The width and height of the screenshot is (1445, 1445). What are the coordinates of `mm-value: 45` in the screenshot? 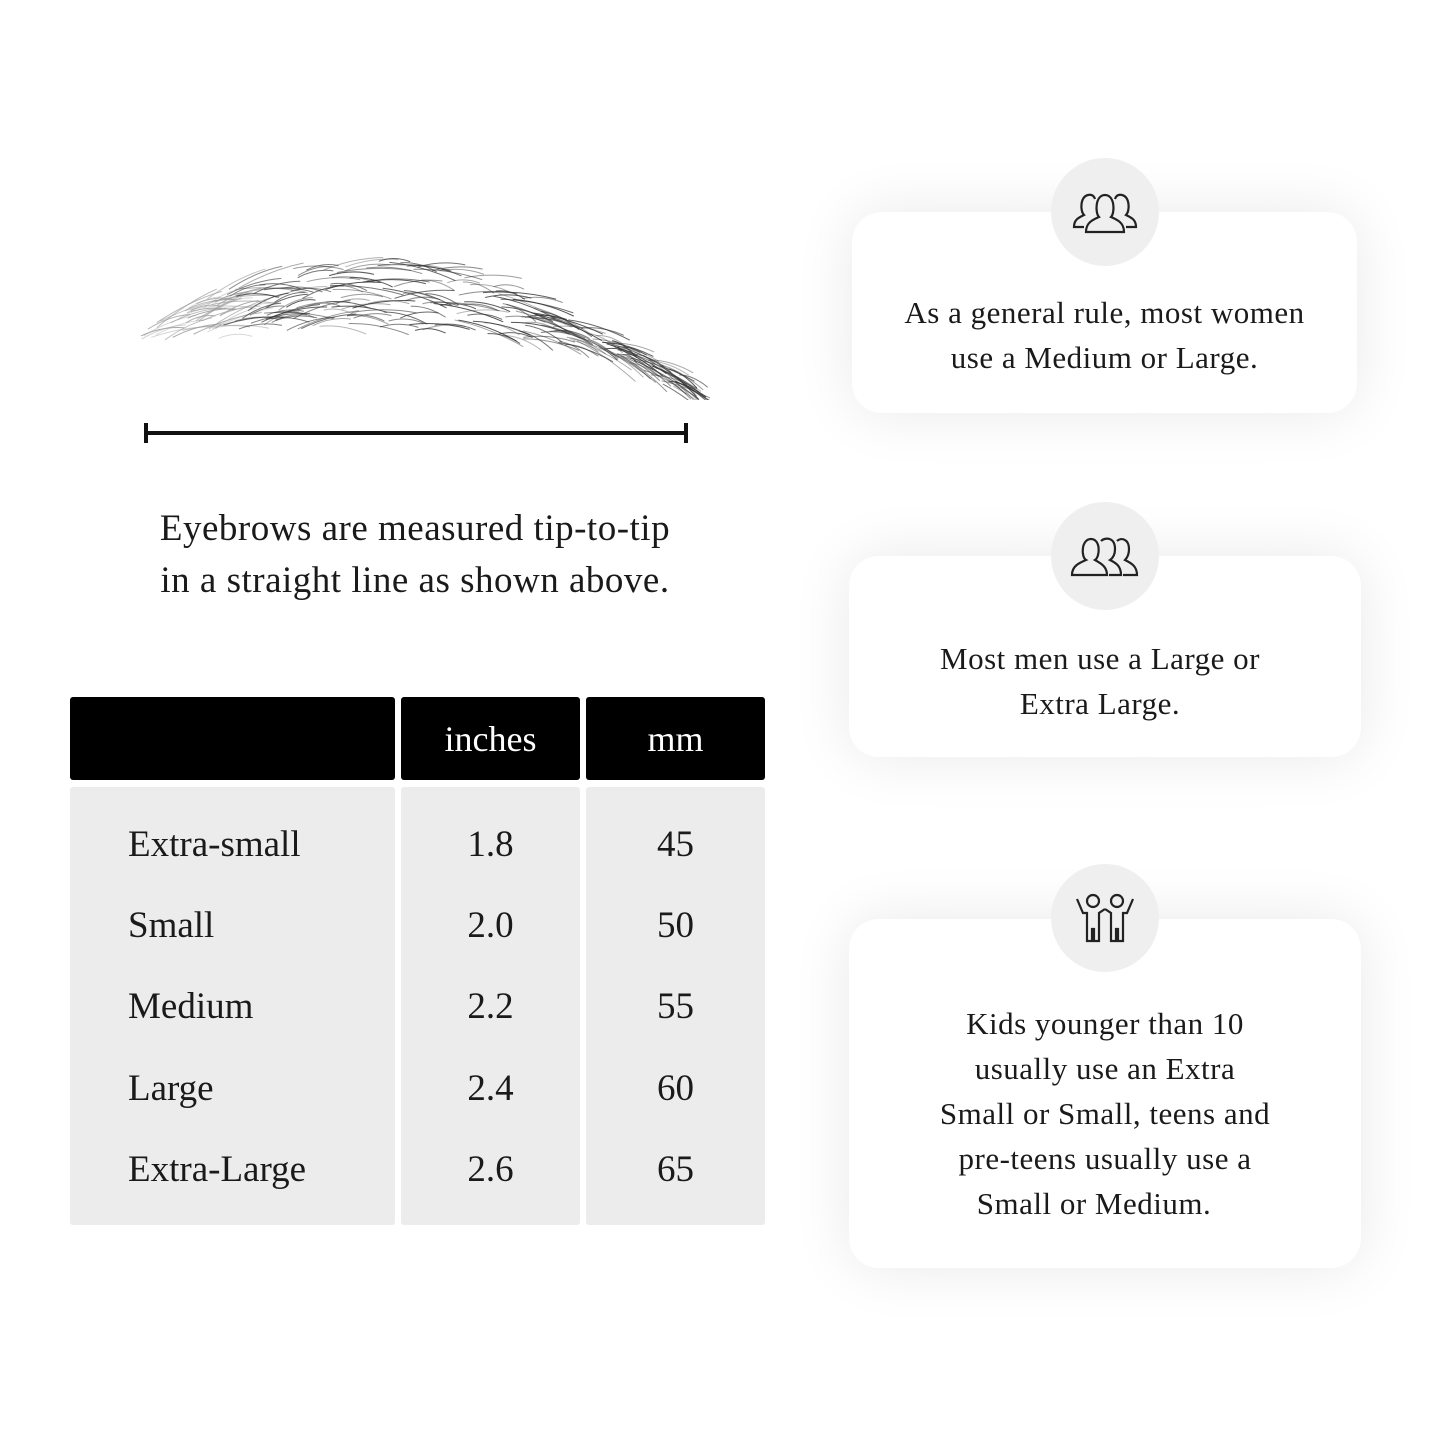 It's located at (675, 844).